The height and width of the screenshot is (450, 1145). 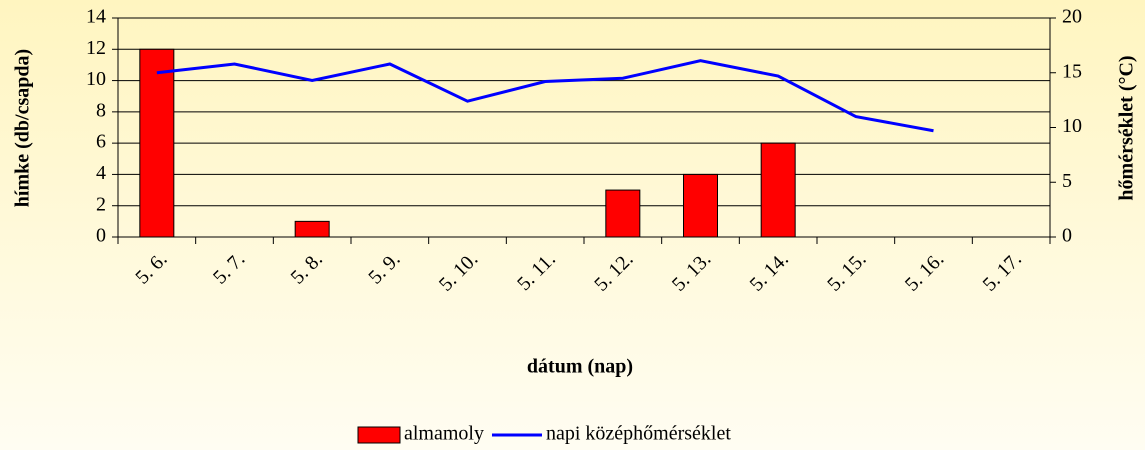 I want to click on y2-axis-title: hőmérséklet (°C), so click(x=1127, y=127).